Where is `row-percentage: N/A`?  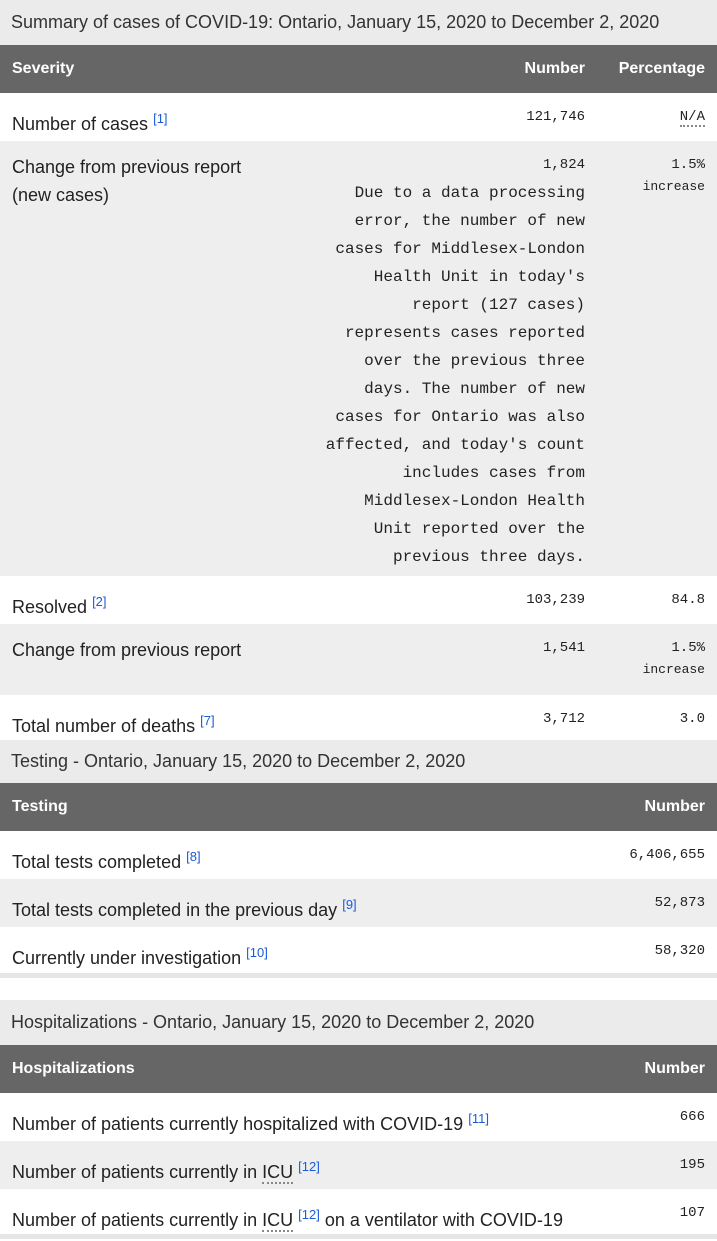
row-percentage: N/A is located at coordinates (692, 118).